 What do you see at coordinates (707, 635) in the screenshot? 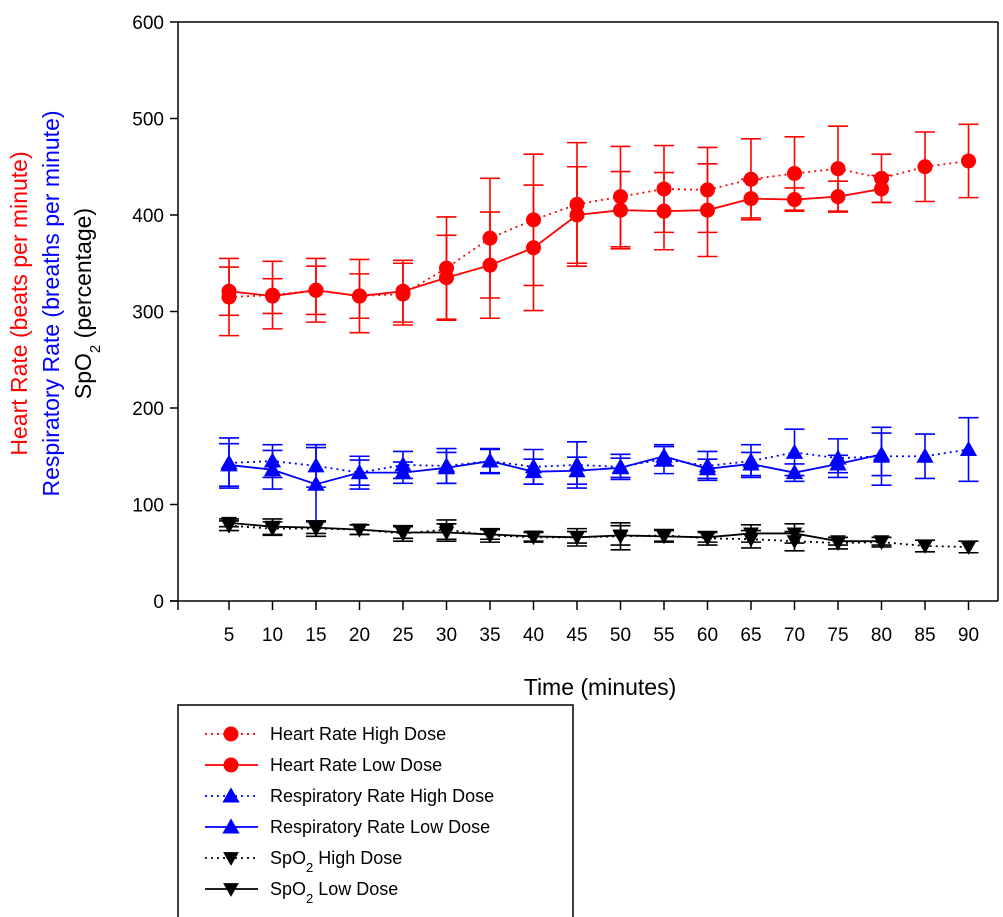
I see `x-tick-label: 60` at bounding box center [707, 635].